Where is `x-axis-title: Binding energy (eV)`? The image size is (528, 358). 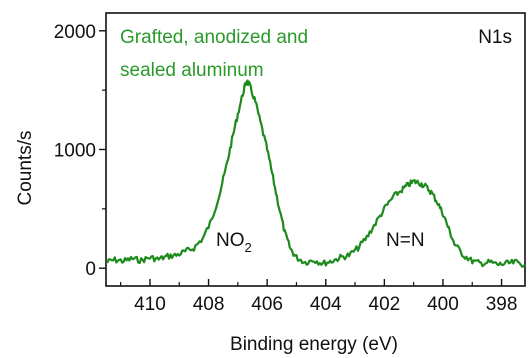
x-axis-title: Binding energy (eV) is located at coordinates (314, 344).